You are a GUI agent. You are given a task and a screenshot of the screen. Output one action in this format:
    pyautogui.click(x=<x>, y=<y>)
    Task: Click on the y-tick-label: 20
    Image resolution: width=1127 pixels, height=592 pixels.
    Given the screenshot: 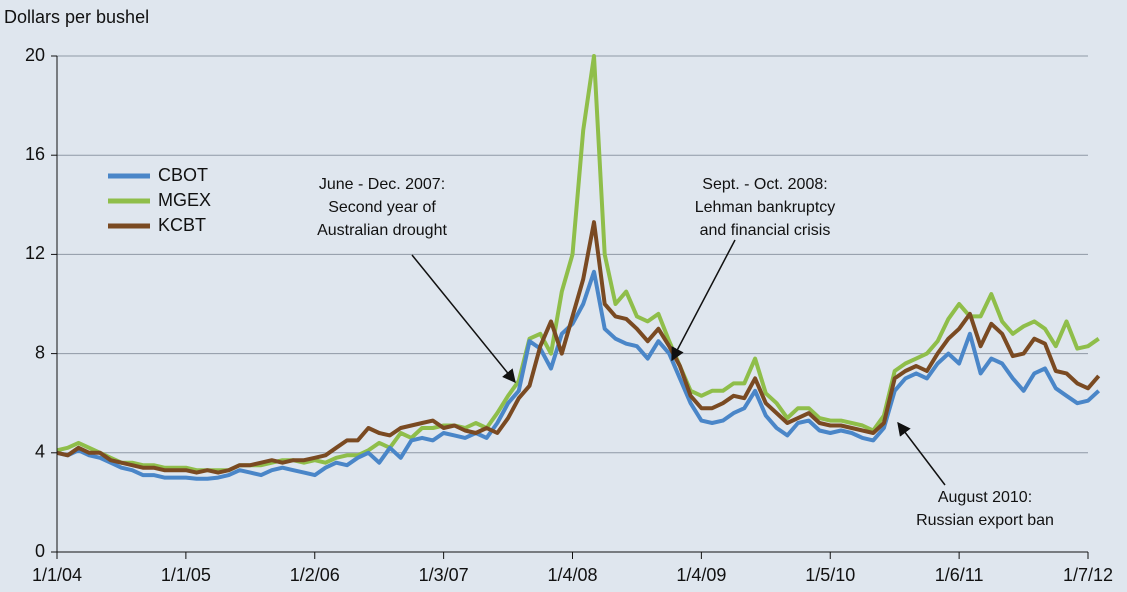 What is the action you would take?
    pyautogui.click(x=35, y=55)
    